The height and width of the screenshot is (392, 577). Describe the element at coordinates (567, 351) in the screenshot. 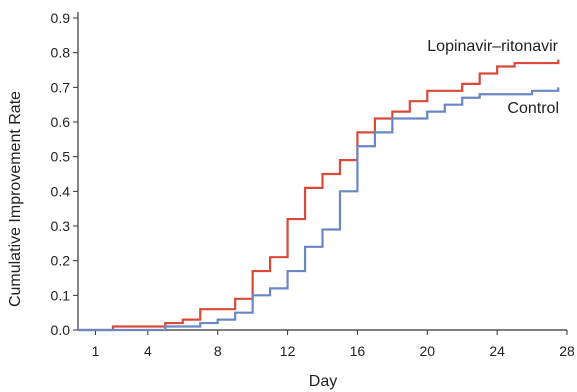

I see `x-tick-label: 28` at that location.